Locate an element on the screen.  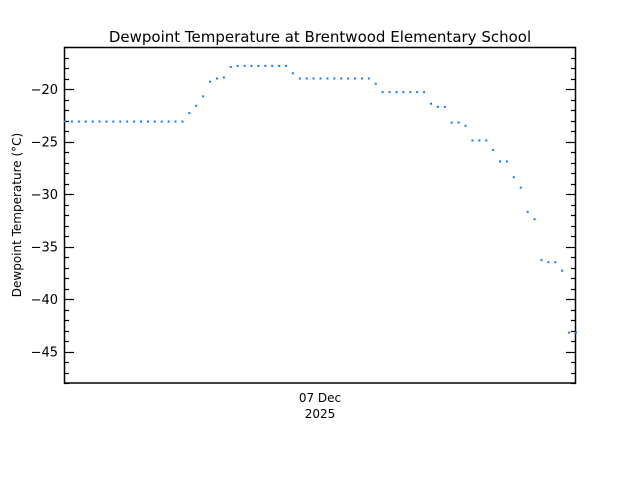
y-tick-label: −25 is located at coordinates (44, 143).